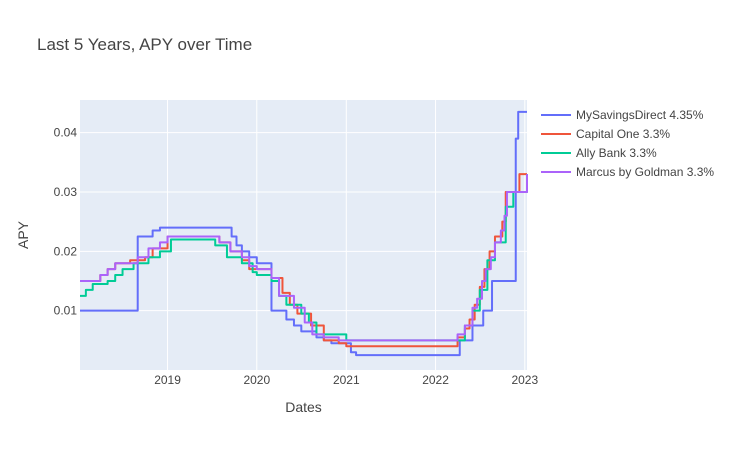 The height and width of the screenshot is (455, 750). I want to click on legend-label-marcus-by-goldman-3-3: Marcus by Goldman 3.3%, so click(645, 172).